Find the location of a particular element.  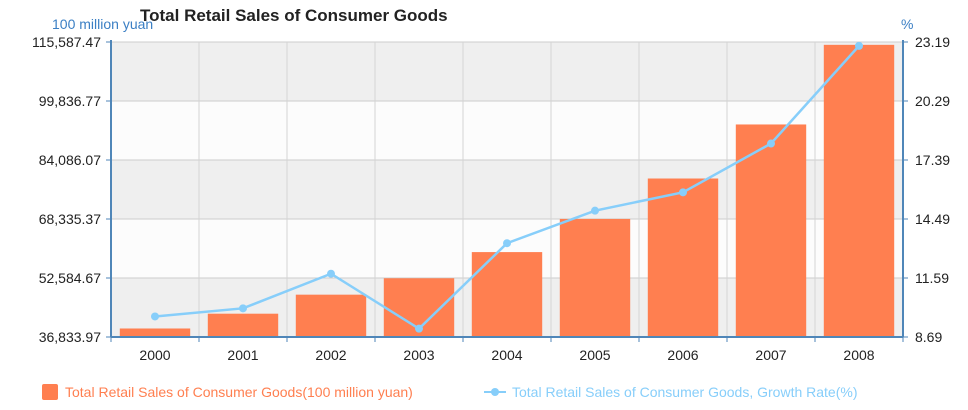

bar-2007 is located at coordinates (771, 231).